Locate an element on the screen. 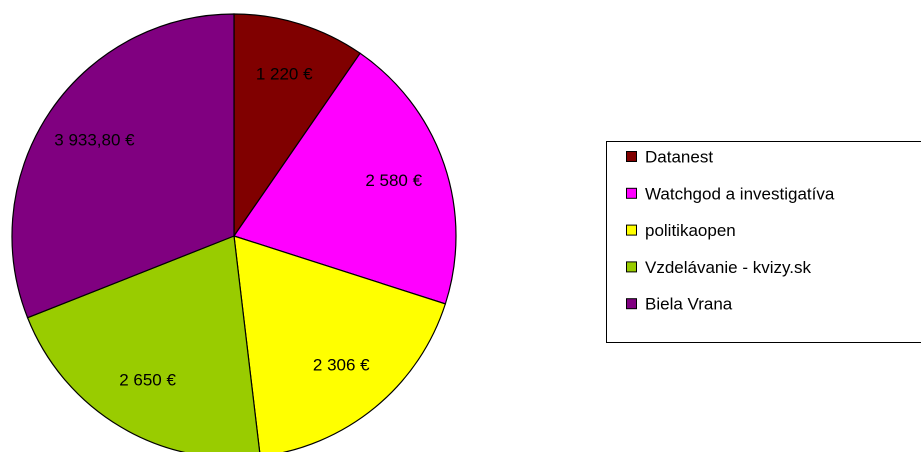 The width and height of the screenshot is (921, 452). legend-label: Datanest is located at coordinates (679, 156).